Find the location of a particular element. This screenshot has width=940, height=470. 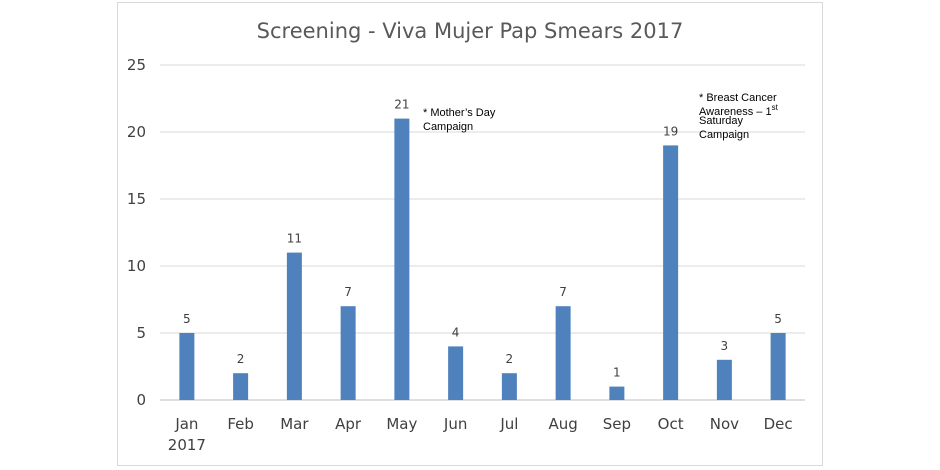

data-label-may: 21 is located at coordinates (401, 105).